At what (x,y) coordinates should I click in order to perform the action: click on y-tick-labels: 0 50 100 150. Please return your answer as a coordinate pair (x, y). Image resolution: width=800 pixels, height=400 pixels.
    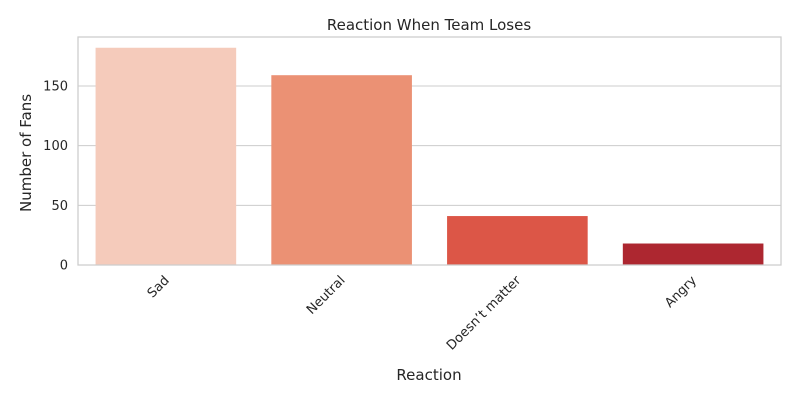
    Looking at the image, I should click on (55, 176).